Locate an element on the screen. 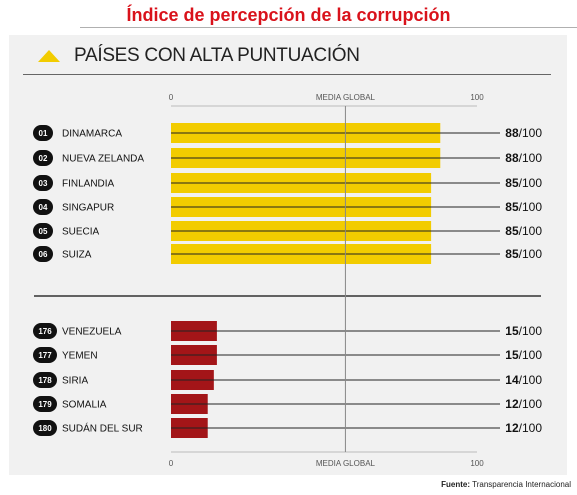 The height and width of the screenshot is (495, 577). value-label-05: 85/100 is located at coordinates (523, 231).